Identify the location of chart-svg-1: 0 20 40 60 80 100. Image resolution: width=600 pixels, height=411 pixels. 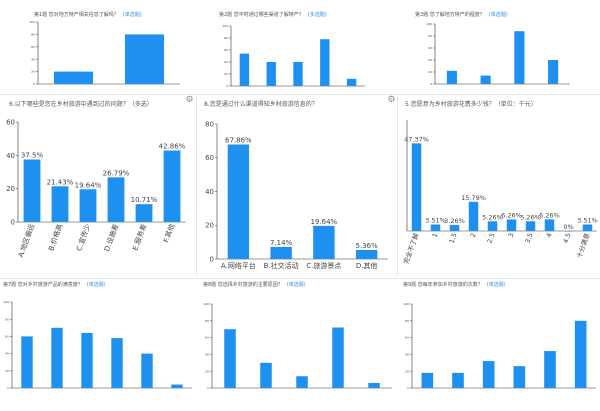
(104, 53).